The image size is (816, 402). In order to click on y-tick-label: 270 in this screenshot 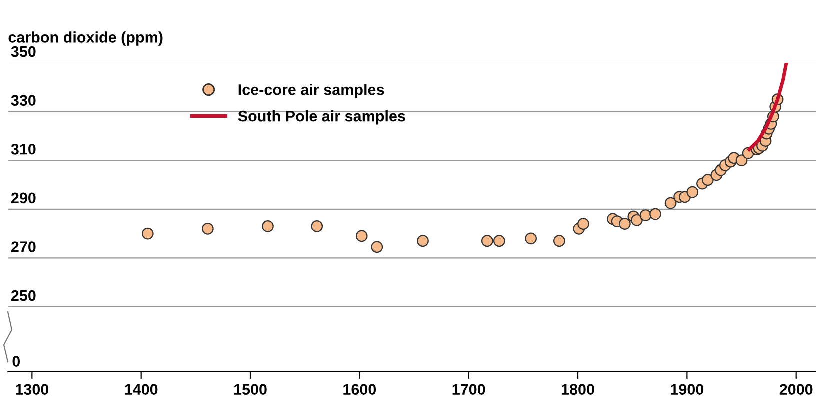, I will do `click(23, 247)`.